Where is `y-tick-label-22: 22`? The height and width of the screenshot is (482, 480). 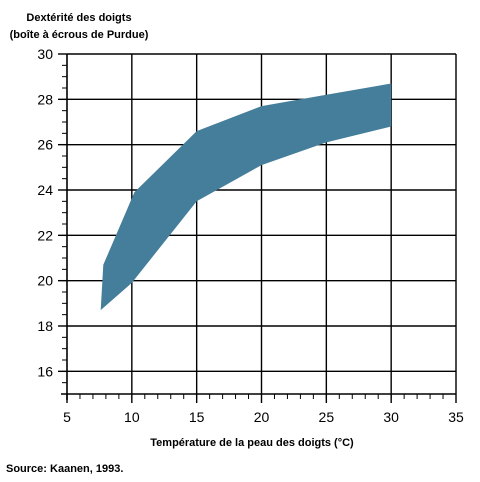
y-tick-label-22: 22 is located at coordinates (45, 235).